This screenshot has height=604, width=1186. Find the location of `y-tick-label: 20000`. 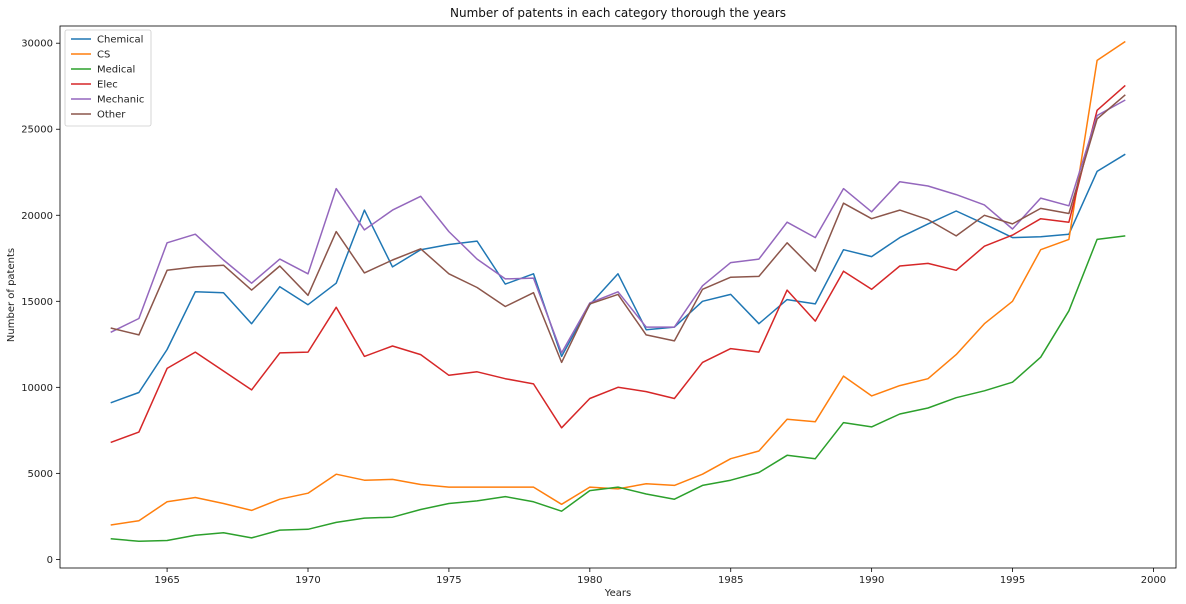

y-tick-label: 20000 is located at coordinates (37, 216).